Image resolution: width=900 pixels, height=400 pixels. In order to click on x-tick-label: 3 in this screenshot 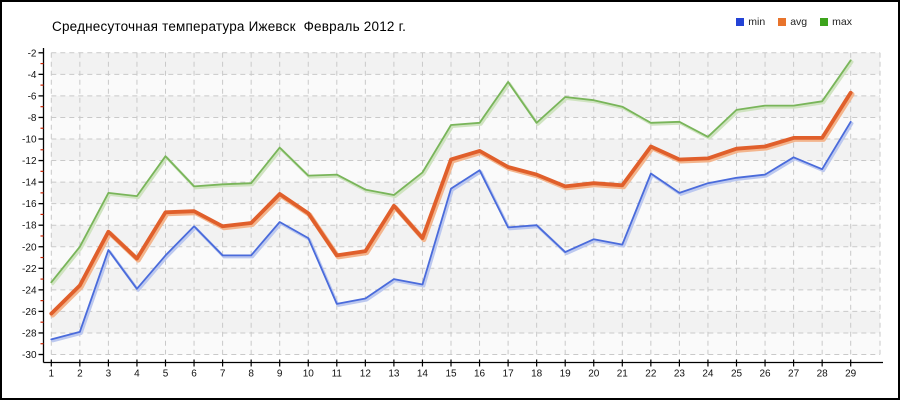, I will do `click(109, 374)`.